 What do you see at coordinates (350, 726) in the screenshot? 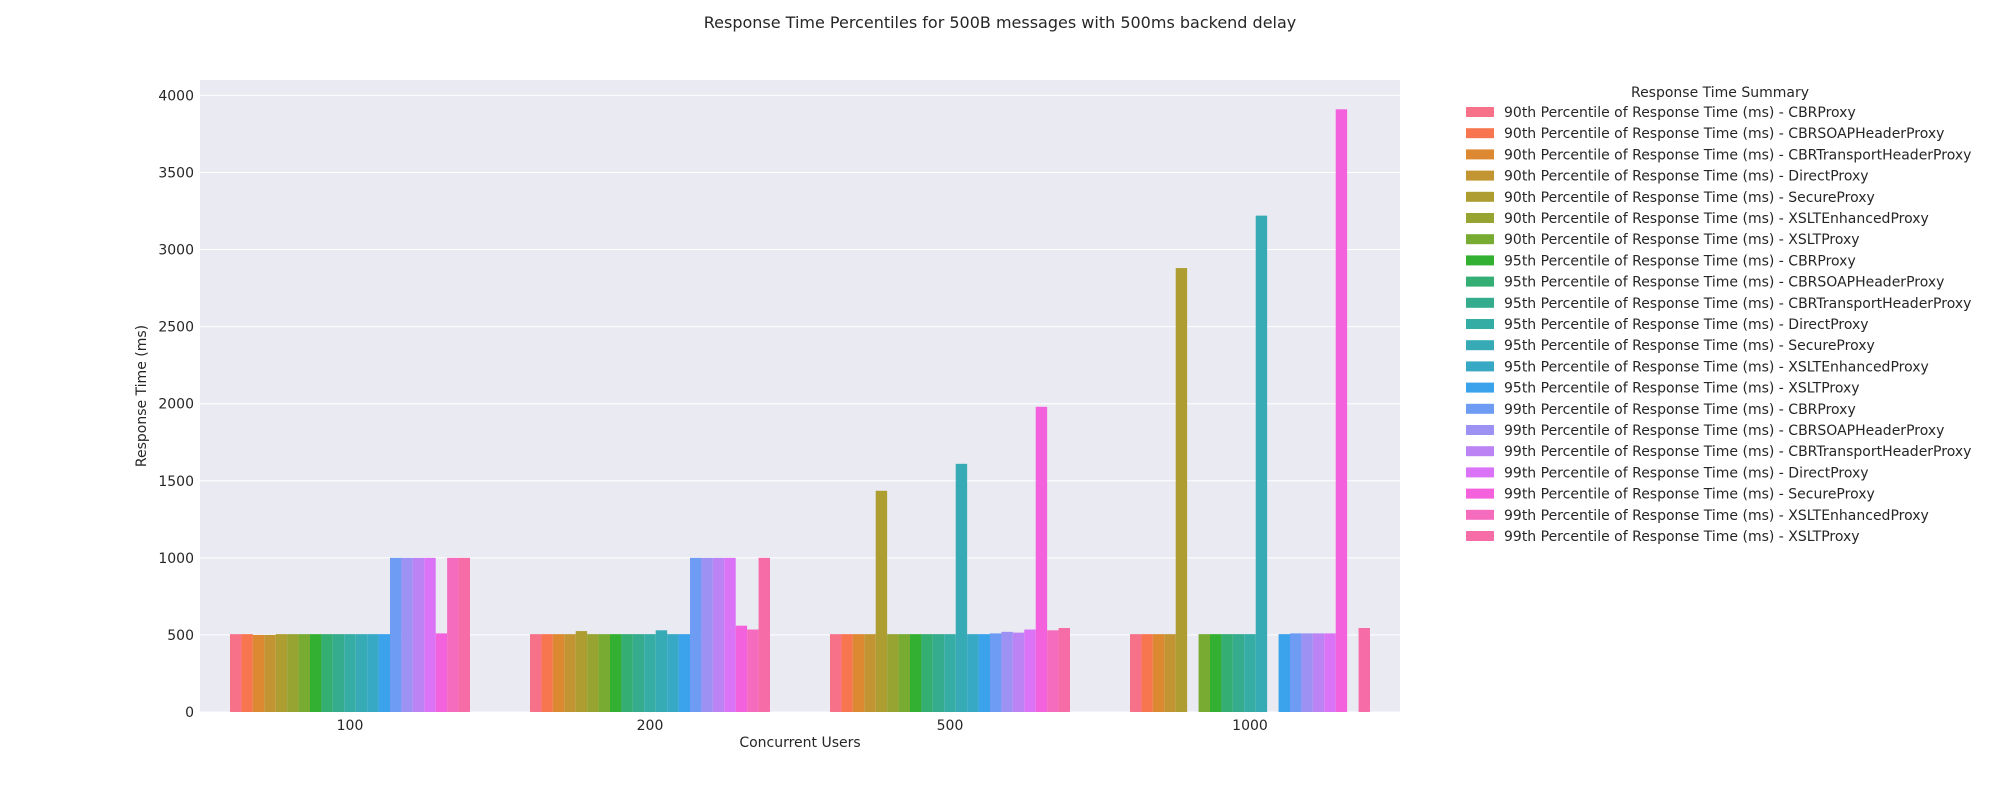
I see `x-tick-label: 100` at bounding box center [350, 726].